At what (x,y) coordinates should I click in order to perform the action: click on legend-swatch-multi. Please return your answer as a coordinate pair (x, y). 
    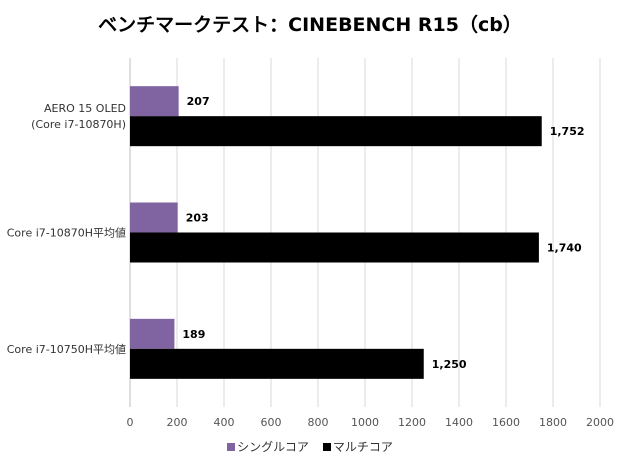
    Looking at the image, I should click on (326, 446).